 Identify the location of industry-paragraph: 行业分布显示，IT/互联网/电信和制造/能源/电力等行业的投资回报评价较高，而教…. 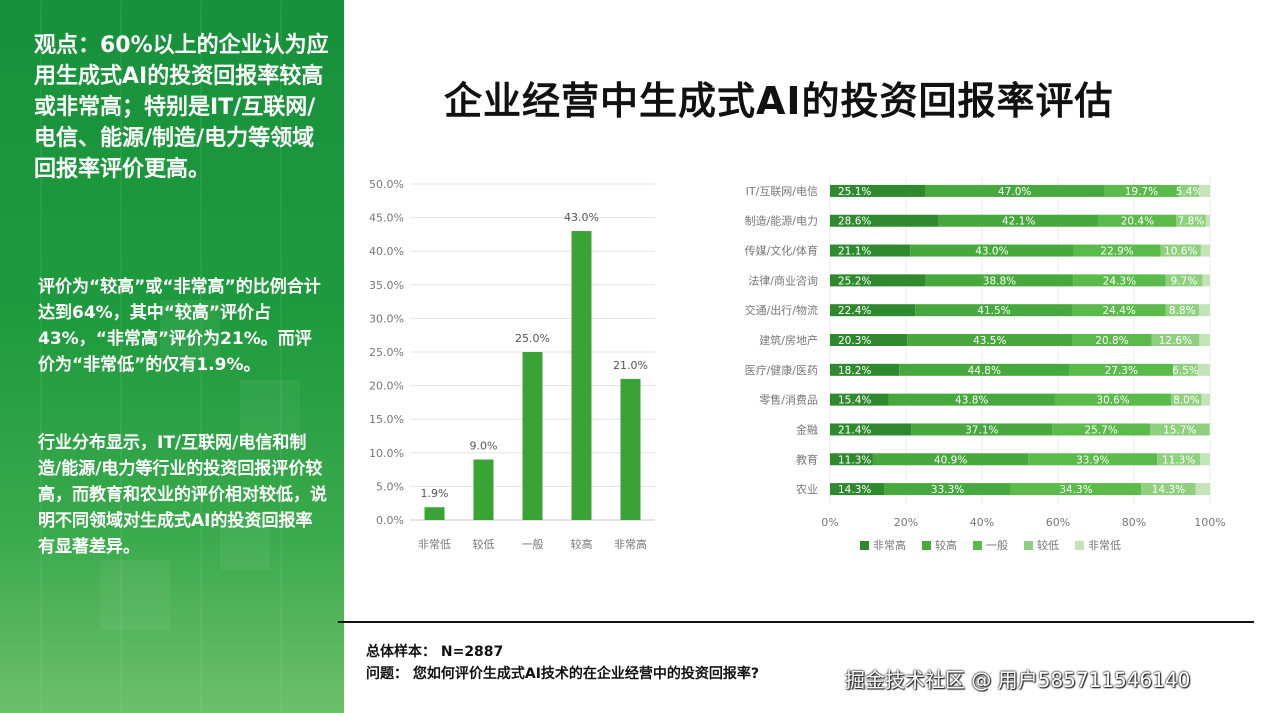
(182, 495).